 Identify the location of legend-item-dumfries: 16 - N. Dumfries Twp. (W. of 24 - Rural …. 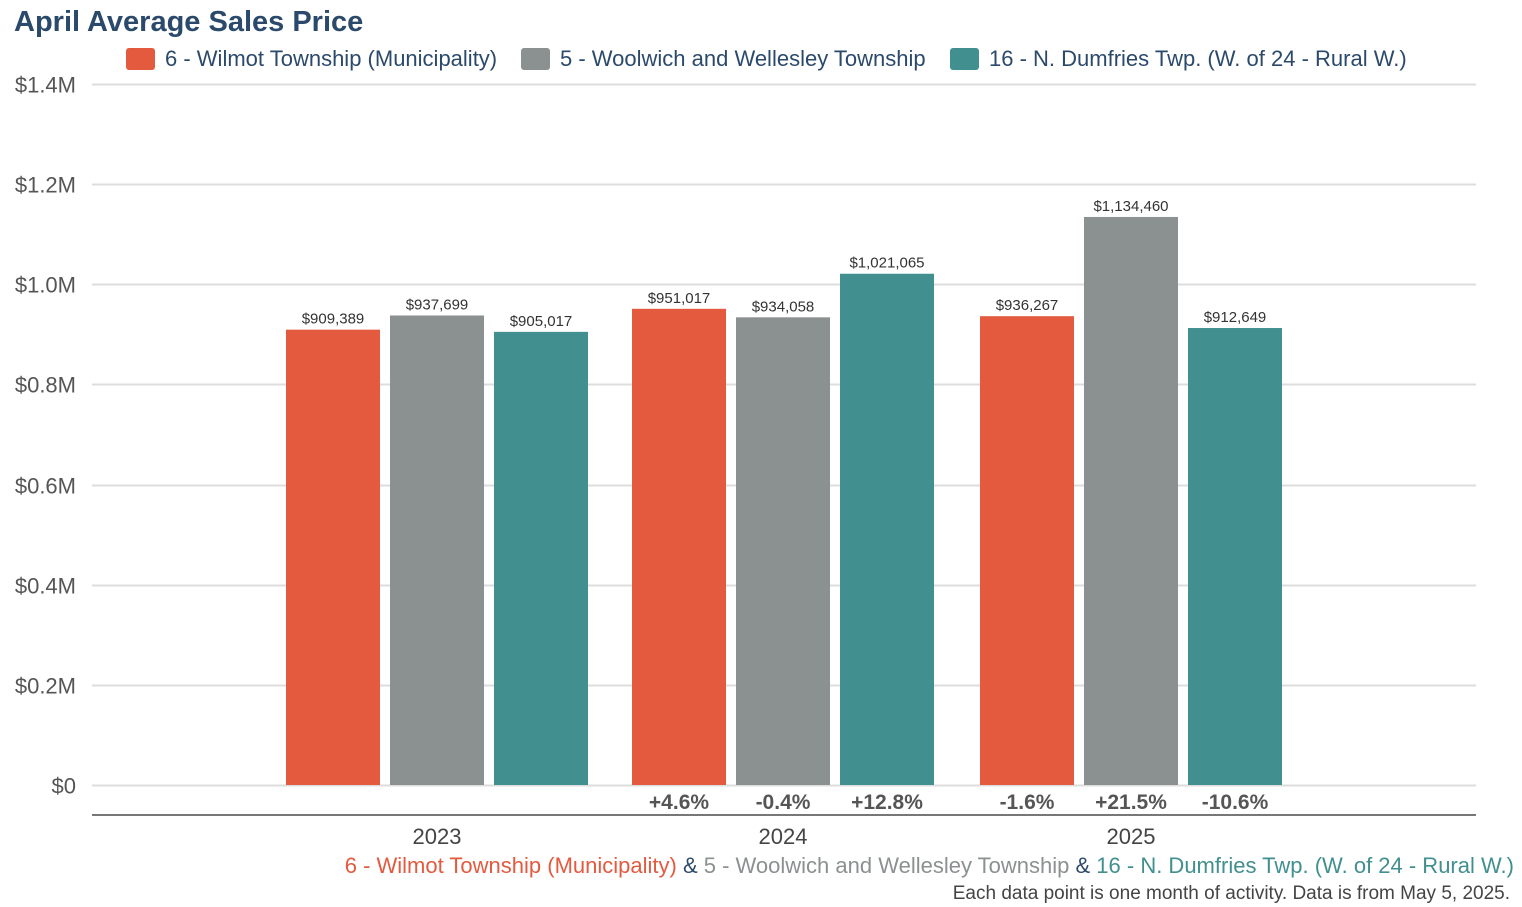
(1178, 59).